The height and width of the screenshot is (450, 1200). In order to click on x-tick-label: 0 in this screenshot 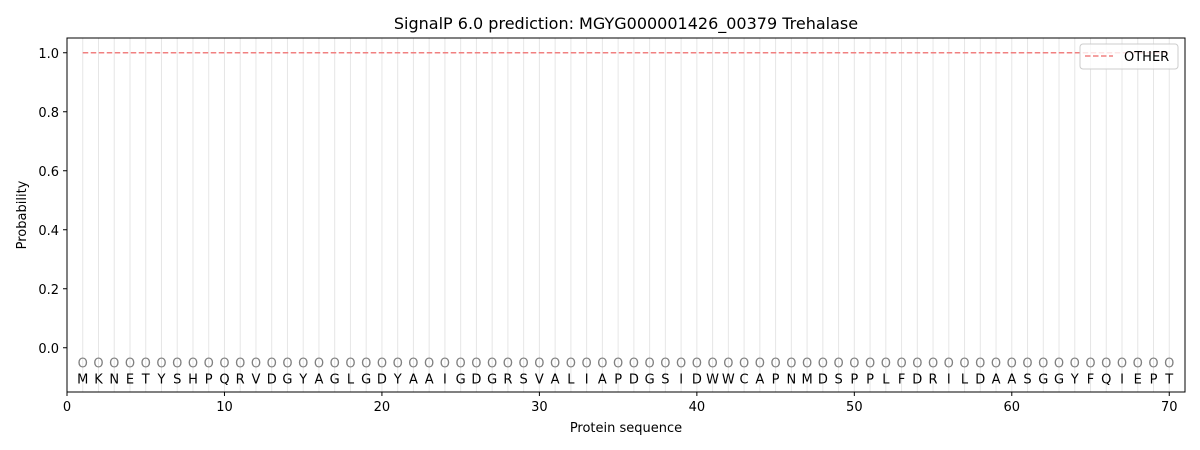, I will do `click(67, 407)`.